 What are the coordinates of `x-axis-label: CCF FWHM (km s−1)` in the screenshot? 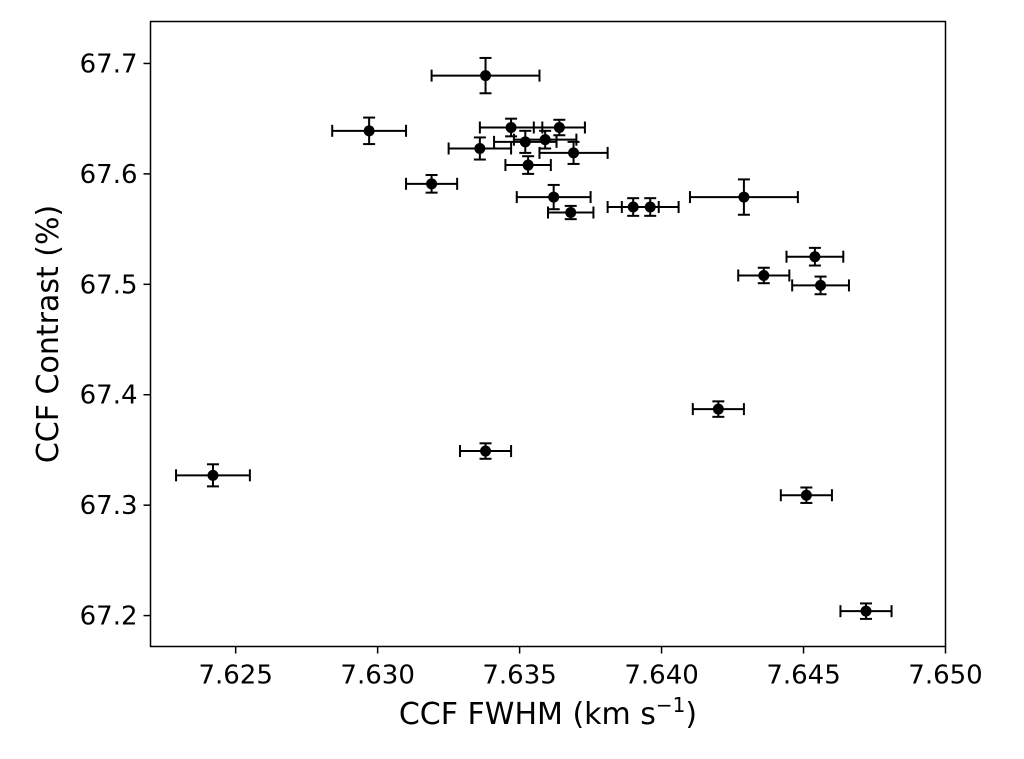 It's located at (548, 712).